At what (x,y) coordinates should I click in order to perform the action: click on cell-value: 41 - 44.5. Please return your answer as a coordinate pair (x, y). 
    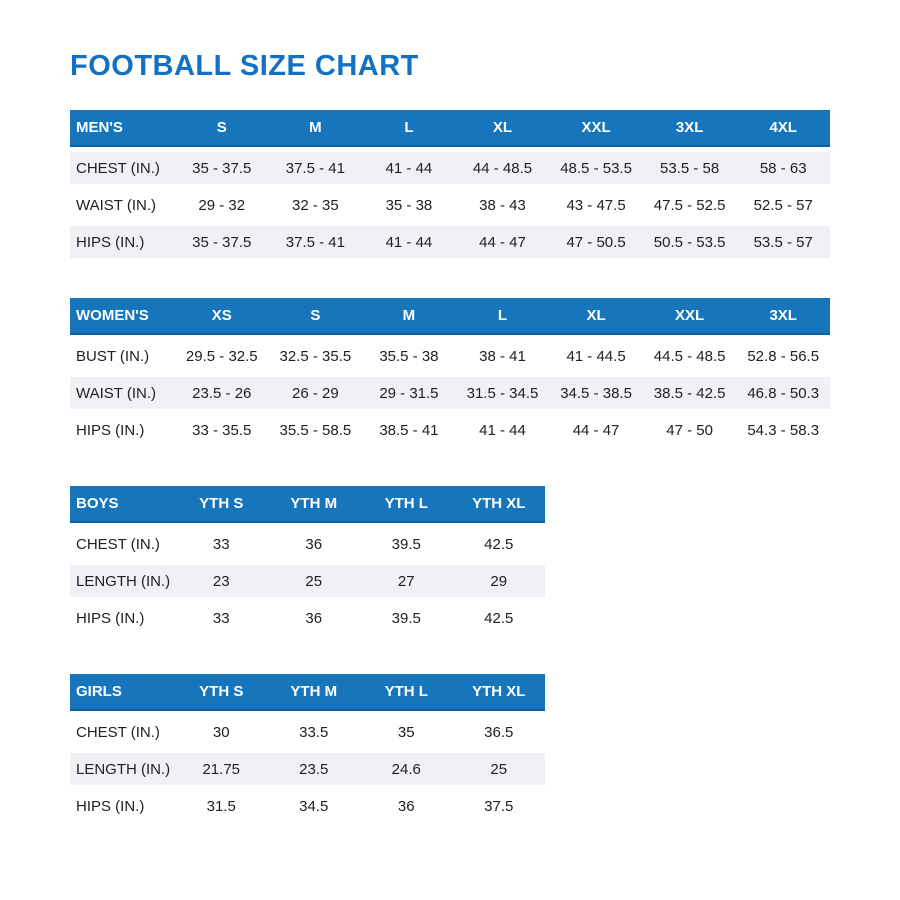
    Looking at the image, I should click on (596, 356).